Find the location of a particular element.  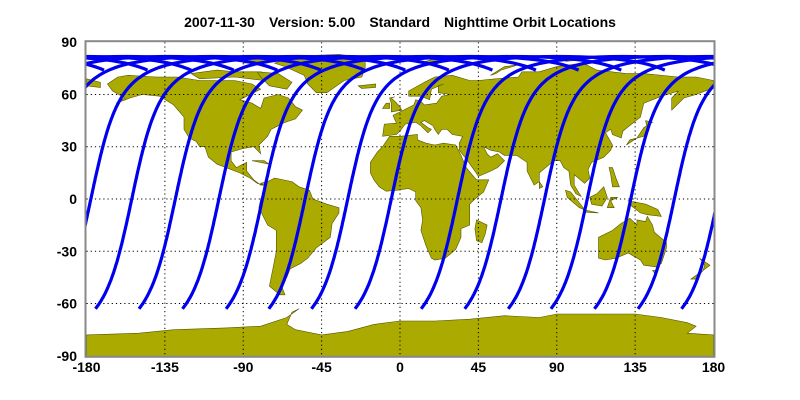

land-novaya-zemlya is located at coordinates (504, 70).